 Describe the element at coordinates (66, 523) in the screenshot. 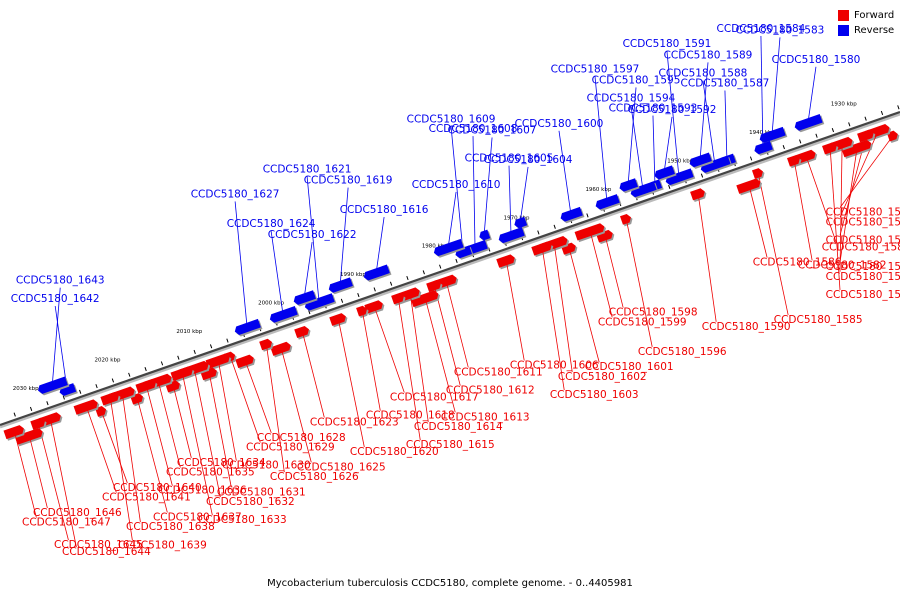

I see `gene-label: CCDC5180_1647` at that location.